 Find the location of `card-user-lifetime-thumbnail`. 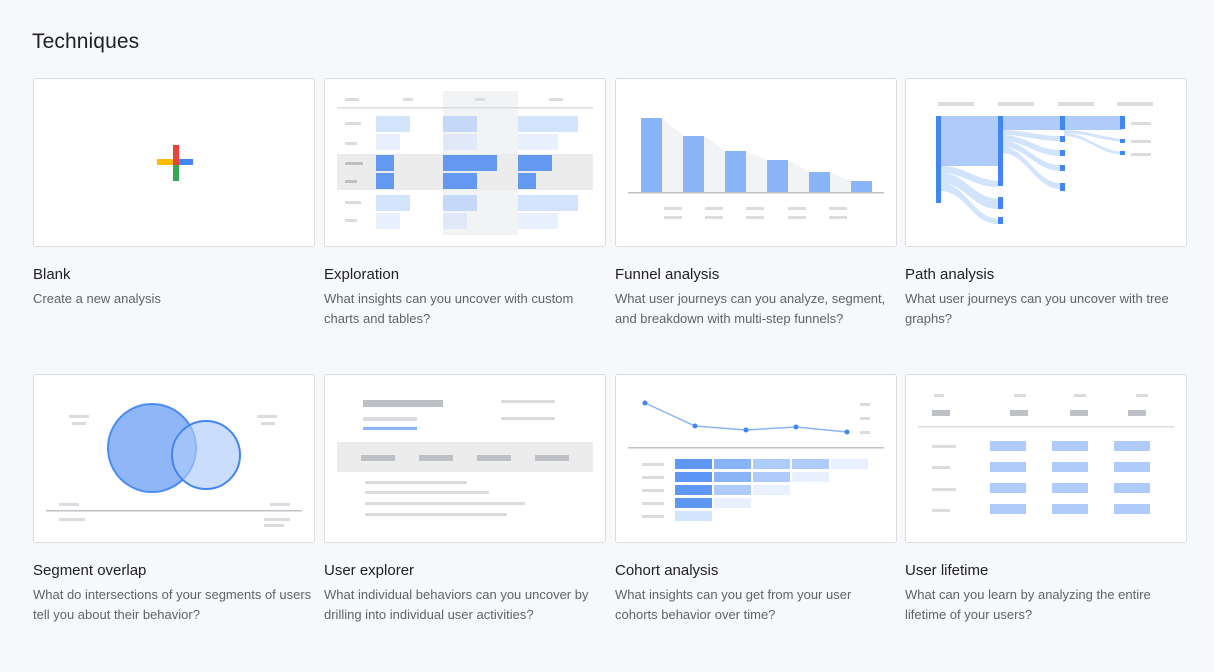

card-user-lifetime-thumbnail is located at coordinates (1046, 458).